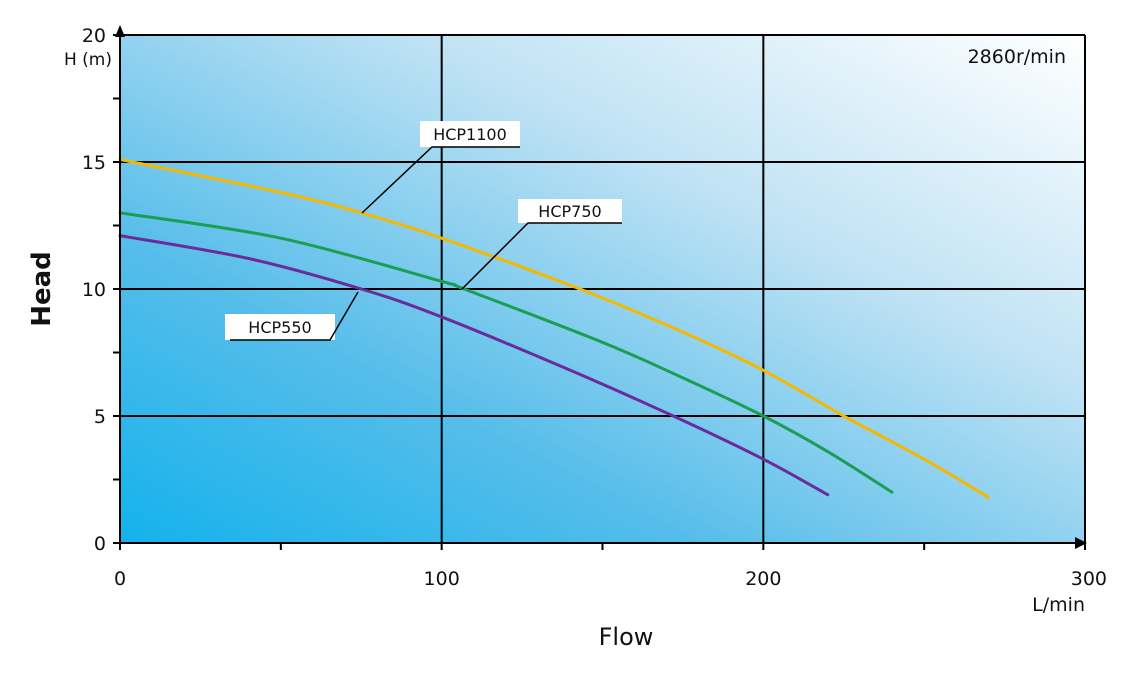 The width and height of the screenshot is (1145, 674). What do you see at coordinates (120, 579) in the screenshot?
I see `x-tick-label: 0` at bounding box center [120, 579].